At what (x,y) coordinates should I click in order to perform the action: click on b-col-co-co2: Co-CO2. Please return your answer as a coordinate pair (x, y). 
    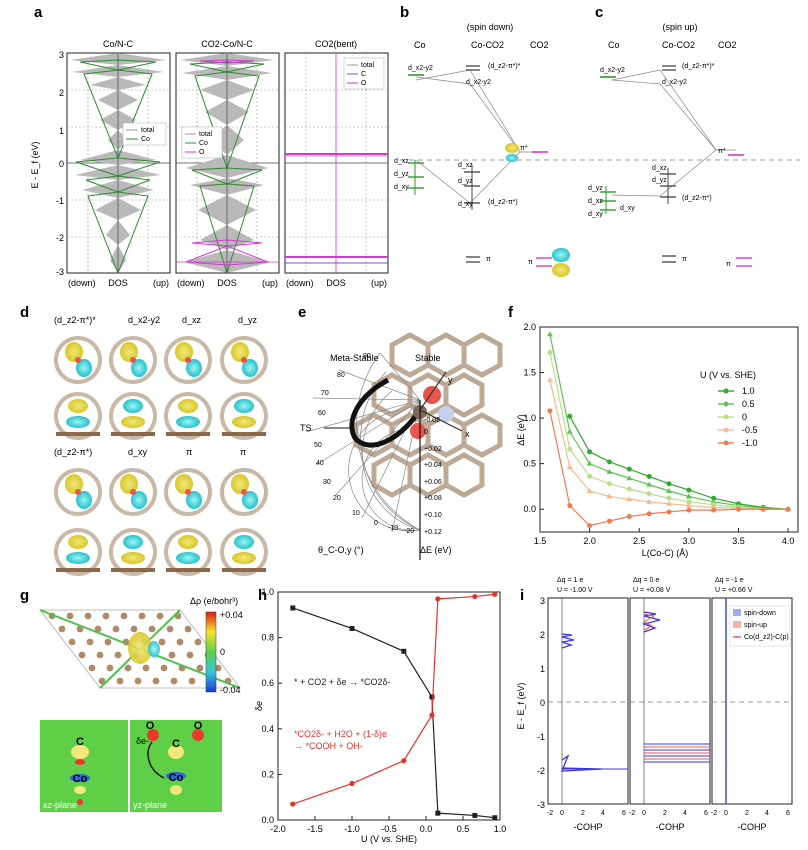
    Looking at the image, I should click on (487, 45).